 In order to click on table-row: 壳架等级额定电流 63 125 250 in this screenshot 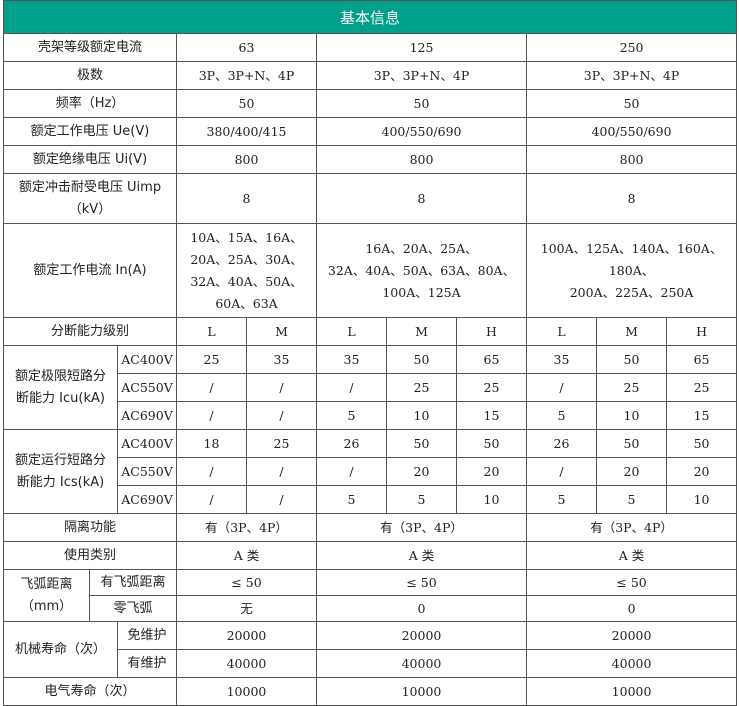, I will do `click(370, 47)`.